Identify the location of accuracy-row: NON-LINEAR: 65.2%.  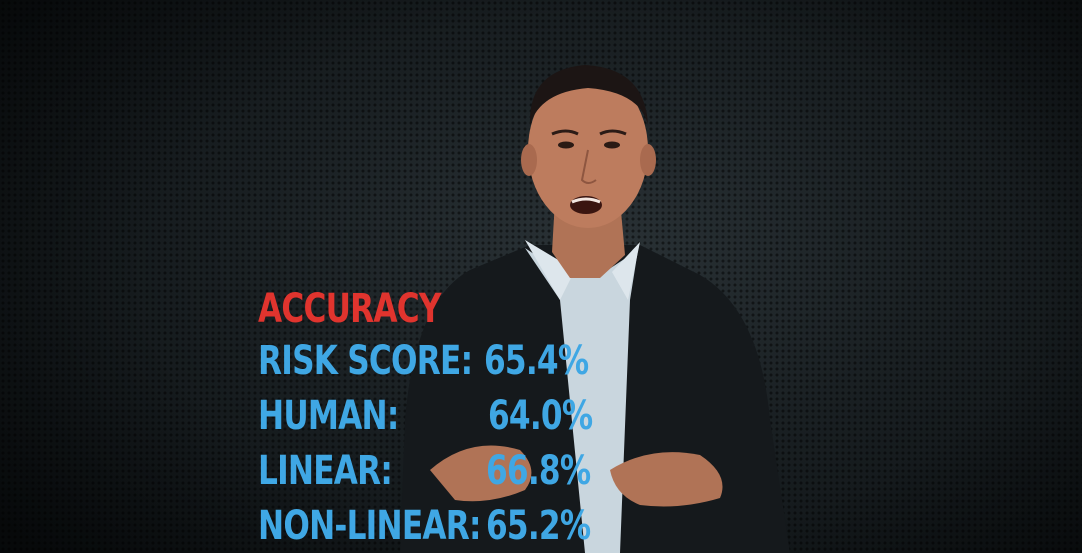
(424, 526).